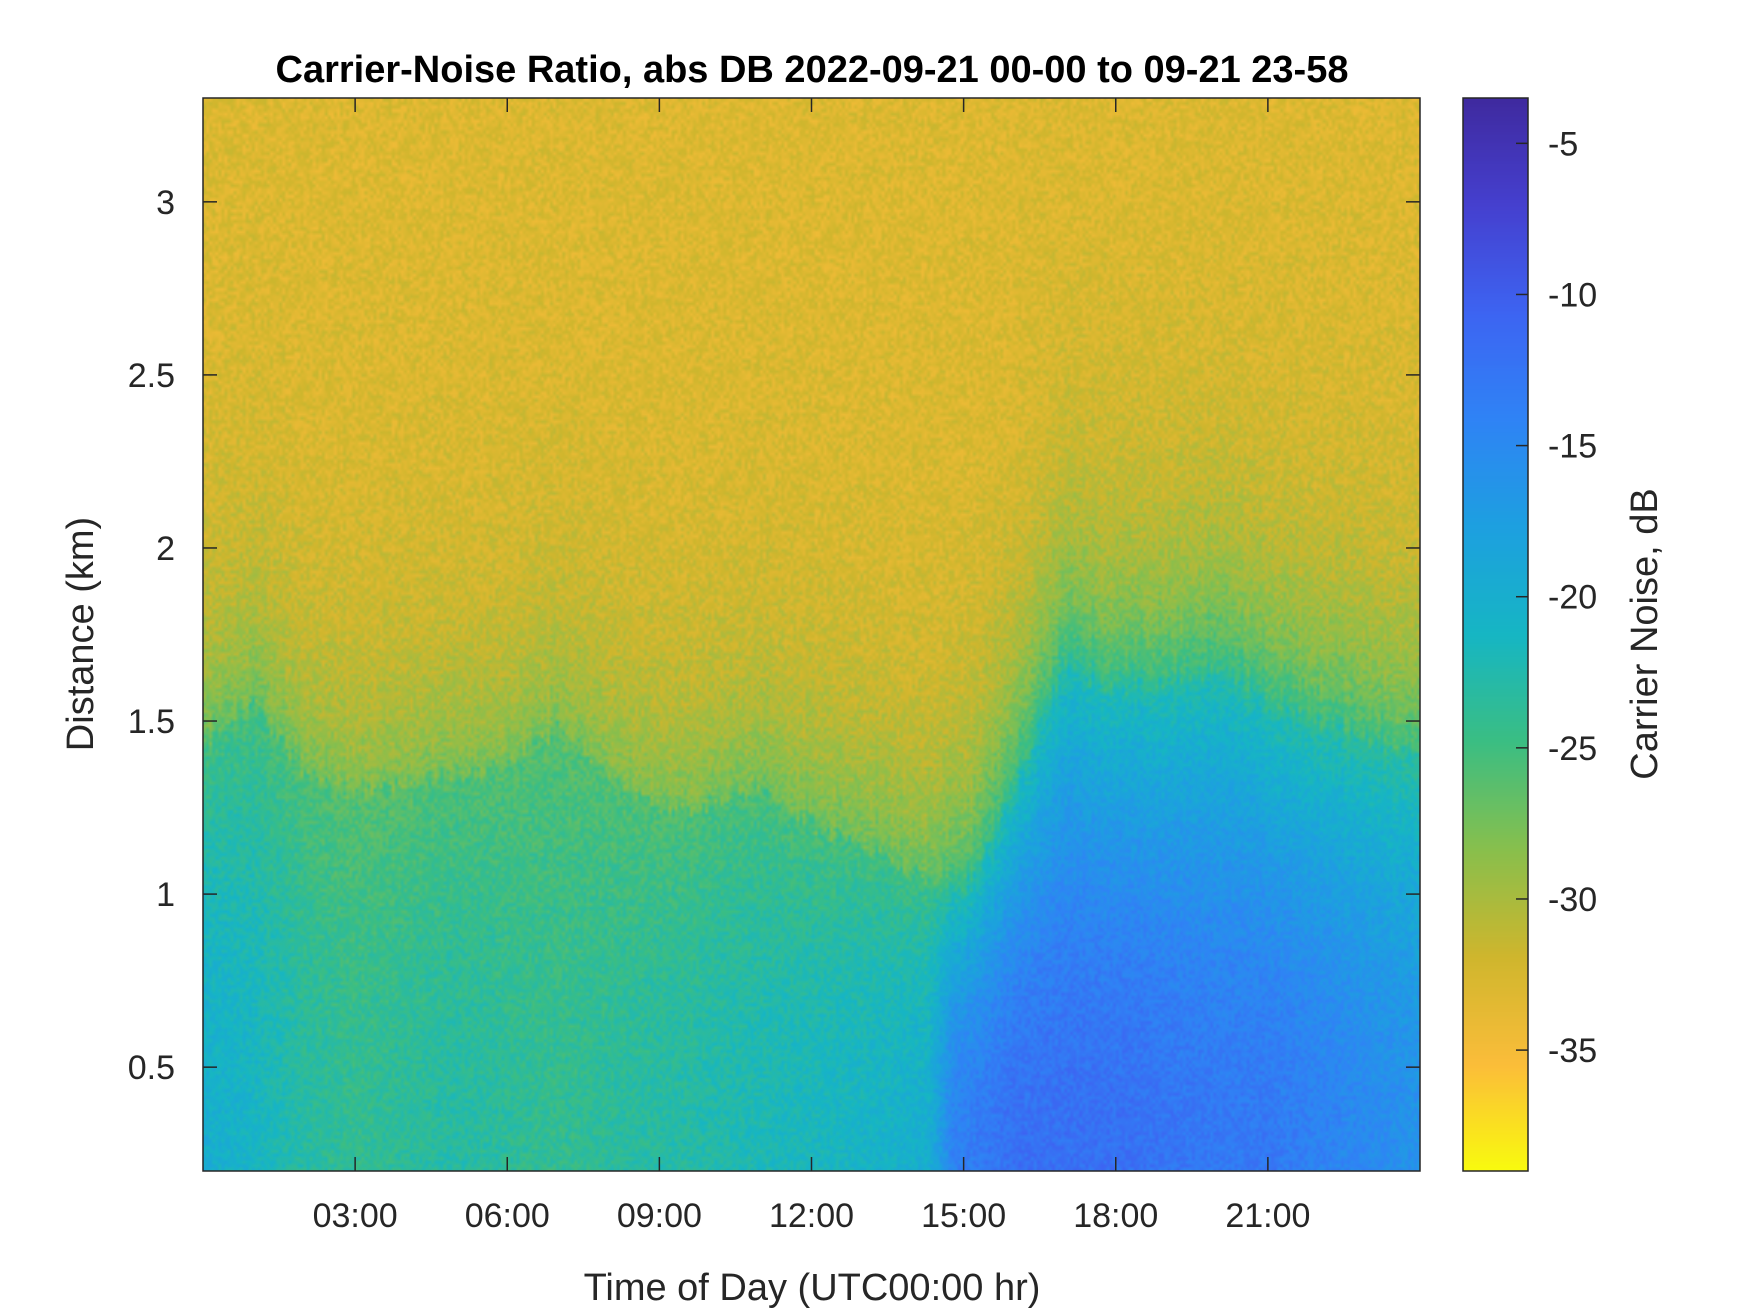 The height and width of the screenshot is (1313, 1750). Describe the element at coordinates (1115, 1216) in the screenshot. I see `x-tick-label: 18:00` at that location.